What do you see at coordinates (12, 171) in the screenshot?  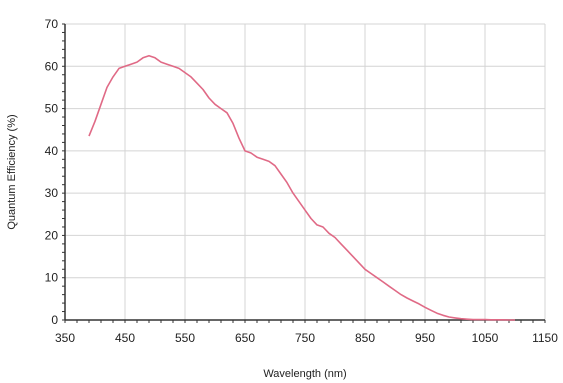 I see `y-axis-title: Quantum Efficiency (%)` at bounding box center [12, 171].